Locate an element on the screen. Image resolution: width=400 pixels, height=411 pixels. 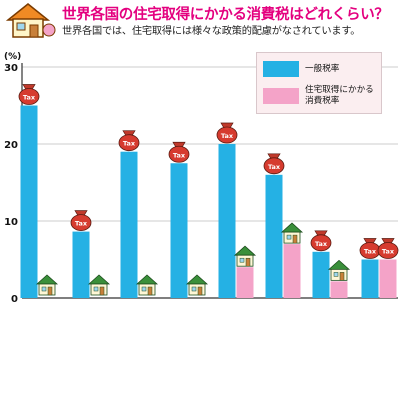
page-title: 世界各国の住宅取得にかかる消費税はどれくらい？ is located at coordinates (225, 15).